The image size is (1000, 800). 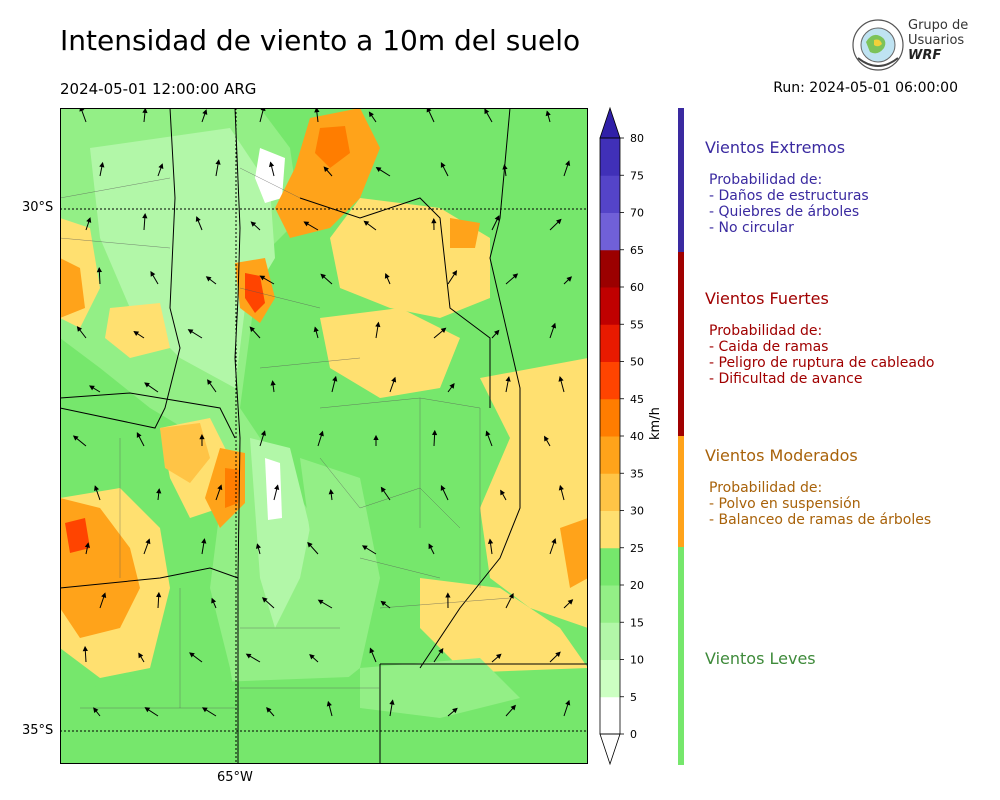 I want to click on wind-zone-25-center, so click(x=390, y=353).